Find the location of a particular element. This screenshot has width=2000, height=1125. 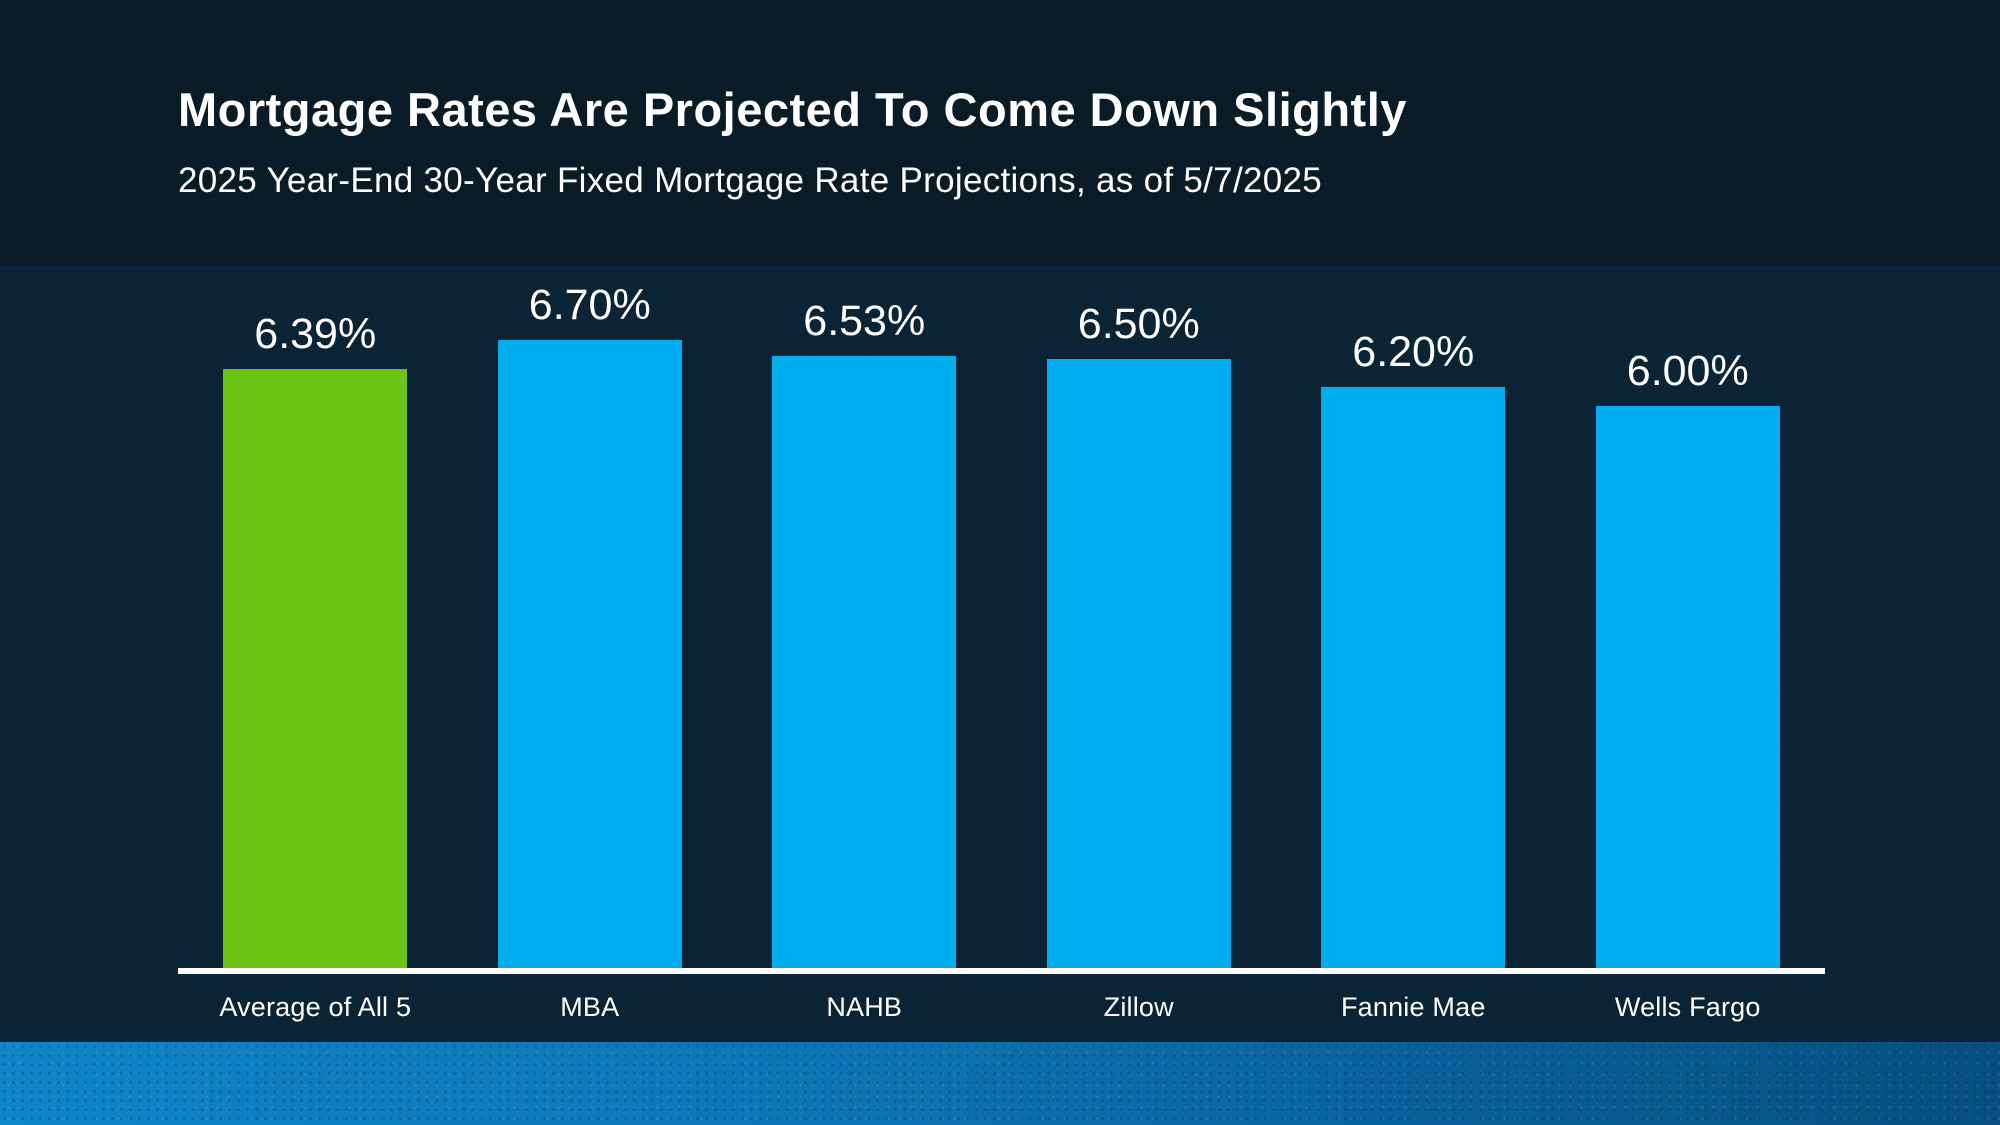

bar-column: 6.50% is located at coordinates (1139, 616).